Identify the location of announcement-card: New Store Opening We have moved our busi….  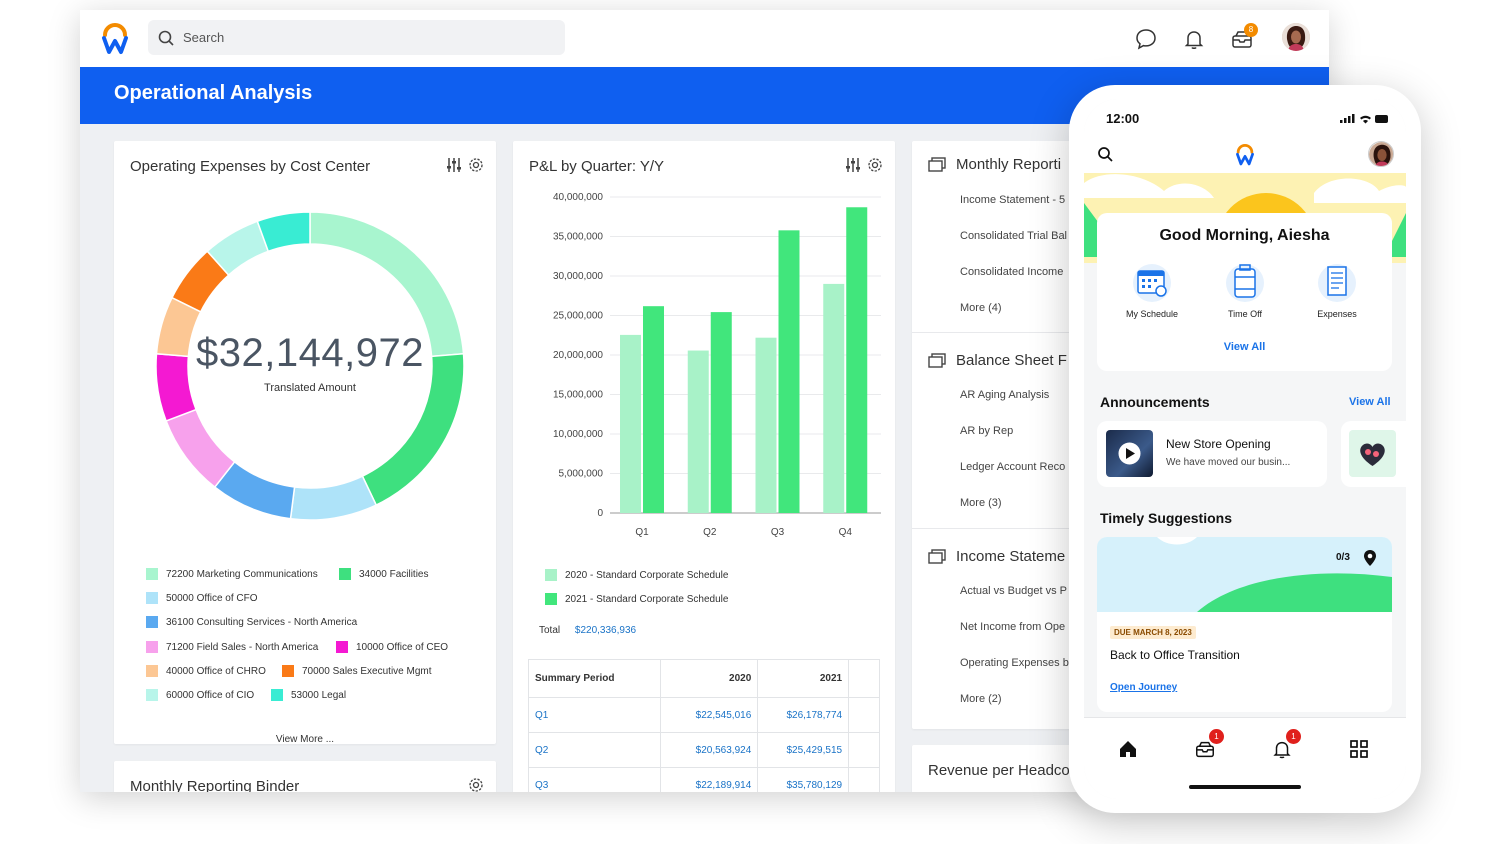
(1212, 454).